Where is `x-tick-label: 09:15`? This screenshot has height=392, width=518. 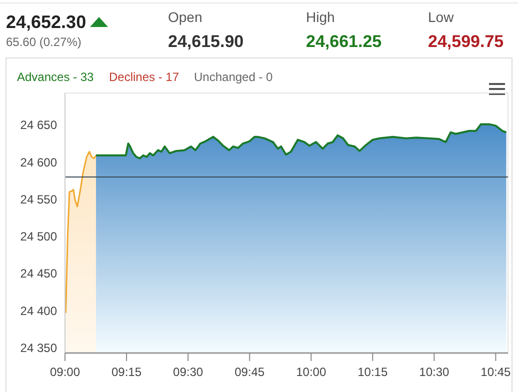 x-tick-label: 09:15 is located at coordinates (127, 372).